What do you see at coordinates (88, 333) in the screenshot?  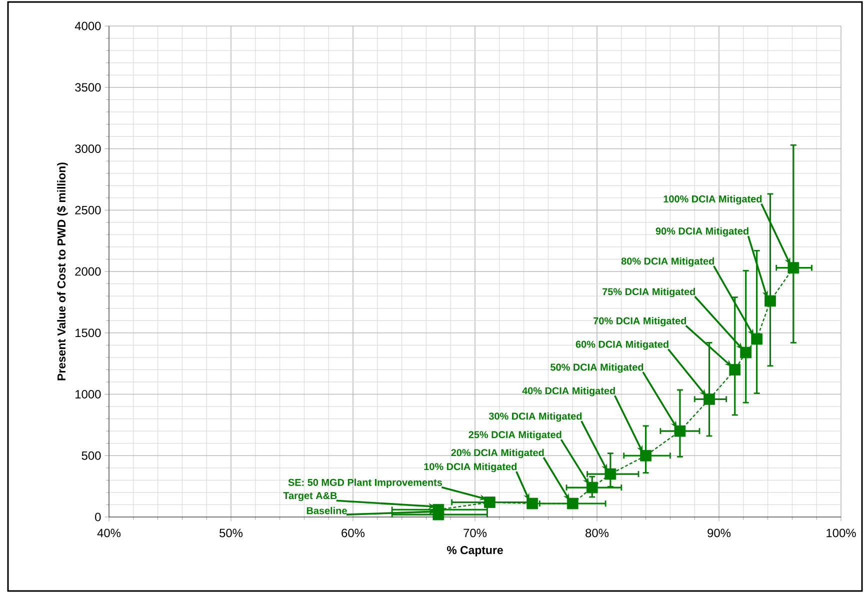 I see `y-tick-label: 1500` at bounding box center [88, 333].